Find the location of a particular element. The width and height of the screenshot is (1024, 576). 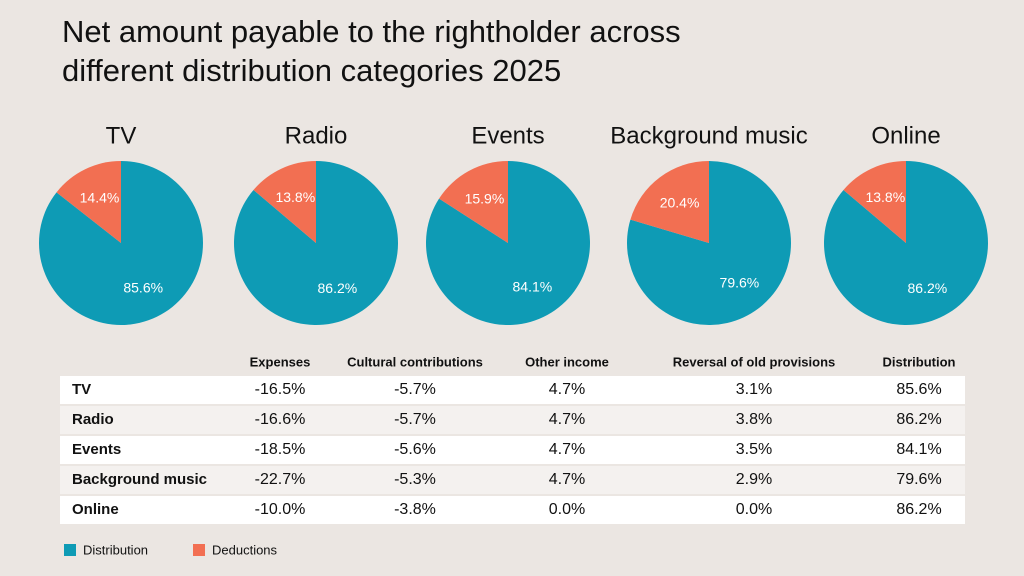

table-cell: 2.9% is located at coordinates (754, 479).